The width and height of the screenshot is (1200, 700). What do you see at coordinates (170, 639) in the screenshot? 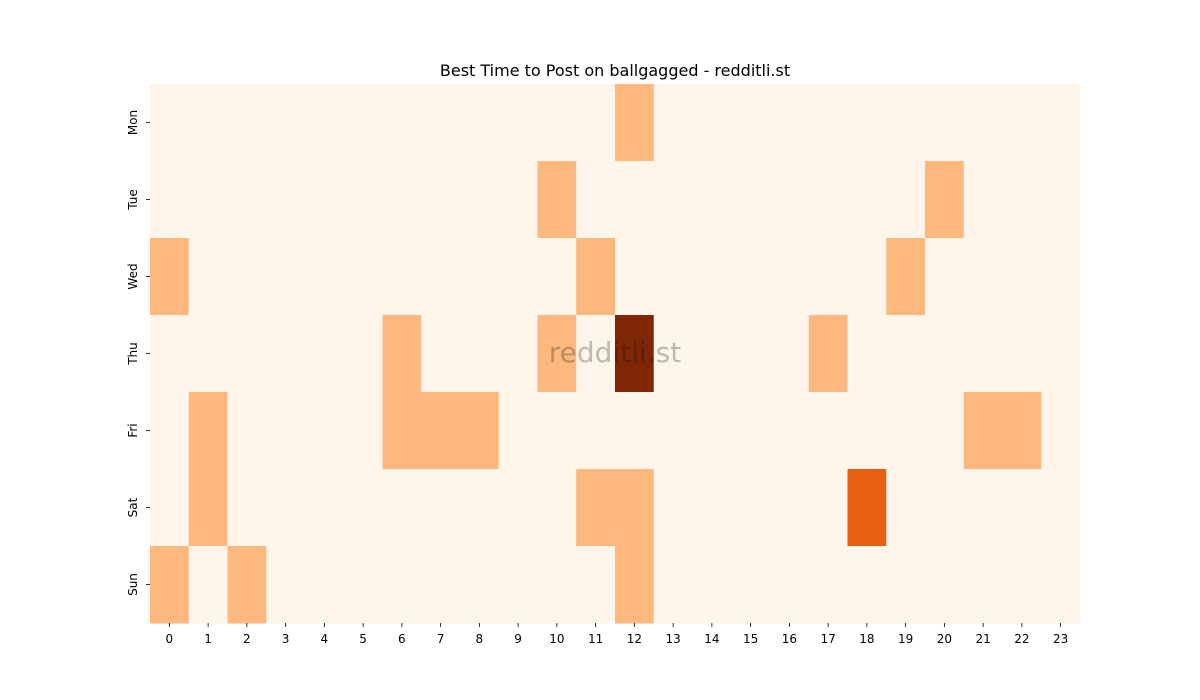
I see `x-tick-label: 0` at bounding box center [170, 639].